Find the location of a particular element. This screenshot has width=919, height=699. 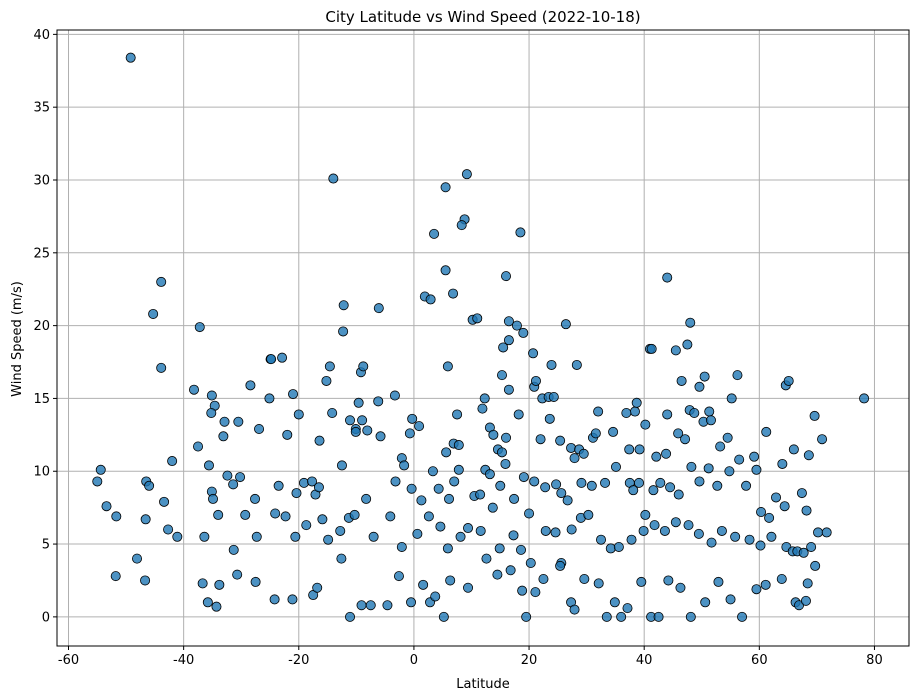

x-tick-label: -60 is located at coordinates (68, 660).